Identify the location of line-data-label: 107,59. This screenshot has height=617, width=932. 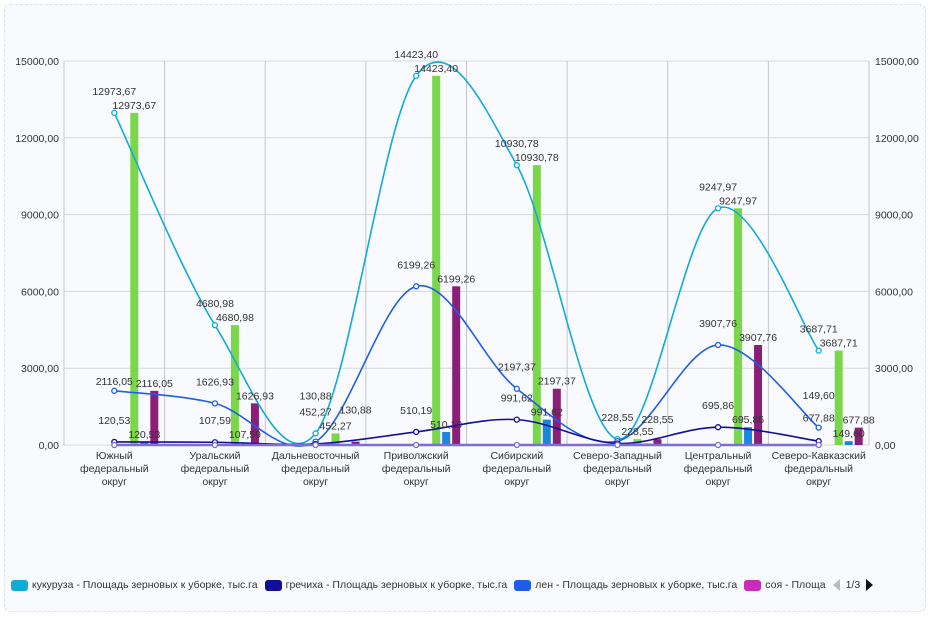
(215, 421).